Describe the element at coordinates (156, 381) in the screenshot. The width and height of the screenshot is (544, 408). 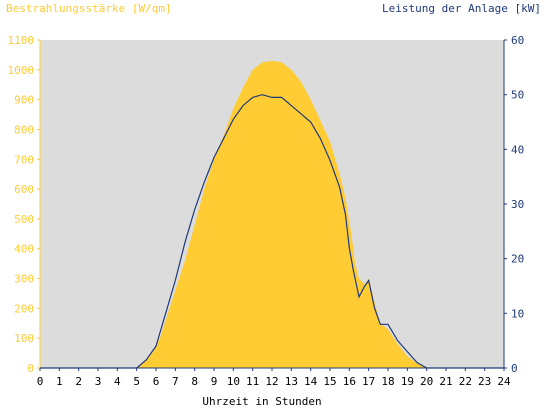
I see `x-tick-label: 6` at that location.